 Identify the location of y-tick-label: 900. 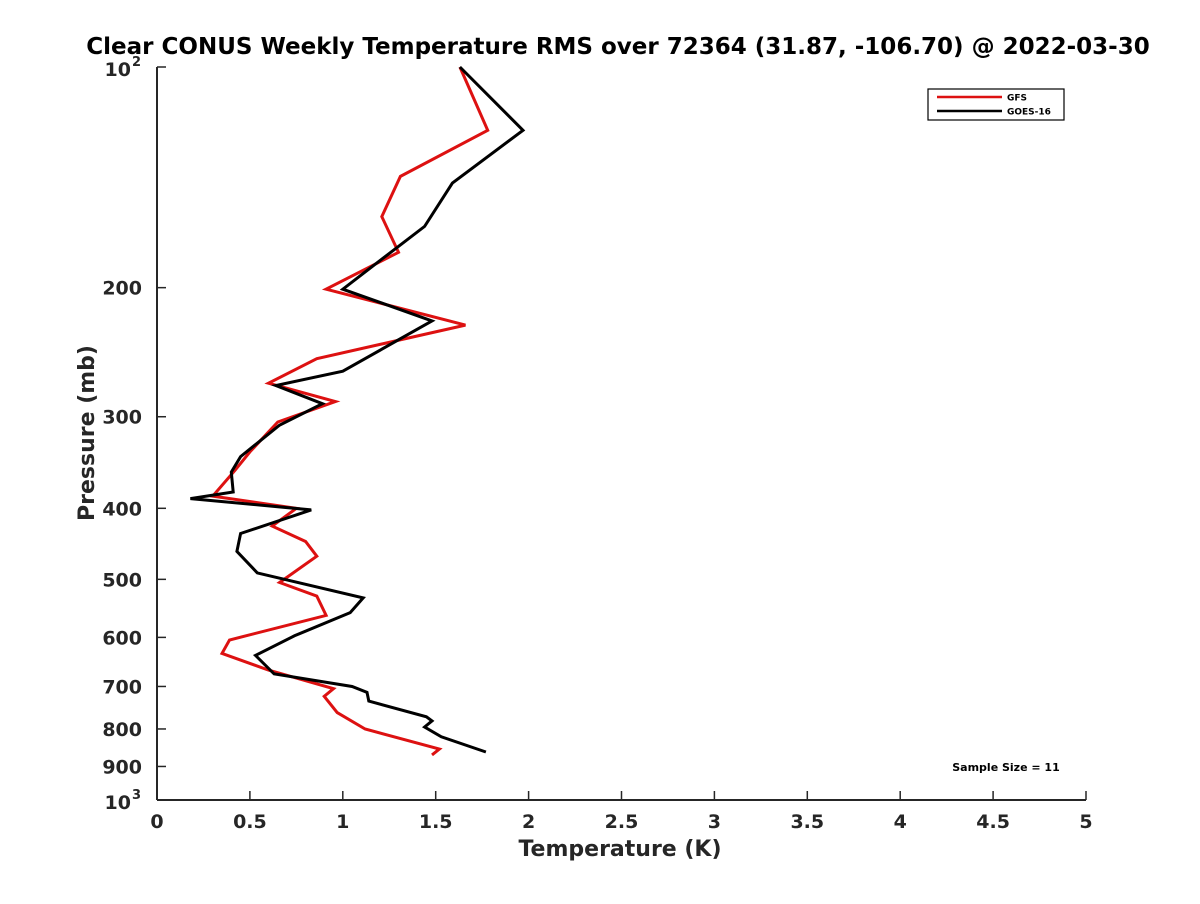
(122, 767).